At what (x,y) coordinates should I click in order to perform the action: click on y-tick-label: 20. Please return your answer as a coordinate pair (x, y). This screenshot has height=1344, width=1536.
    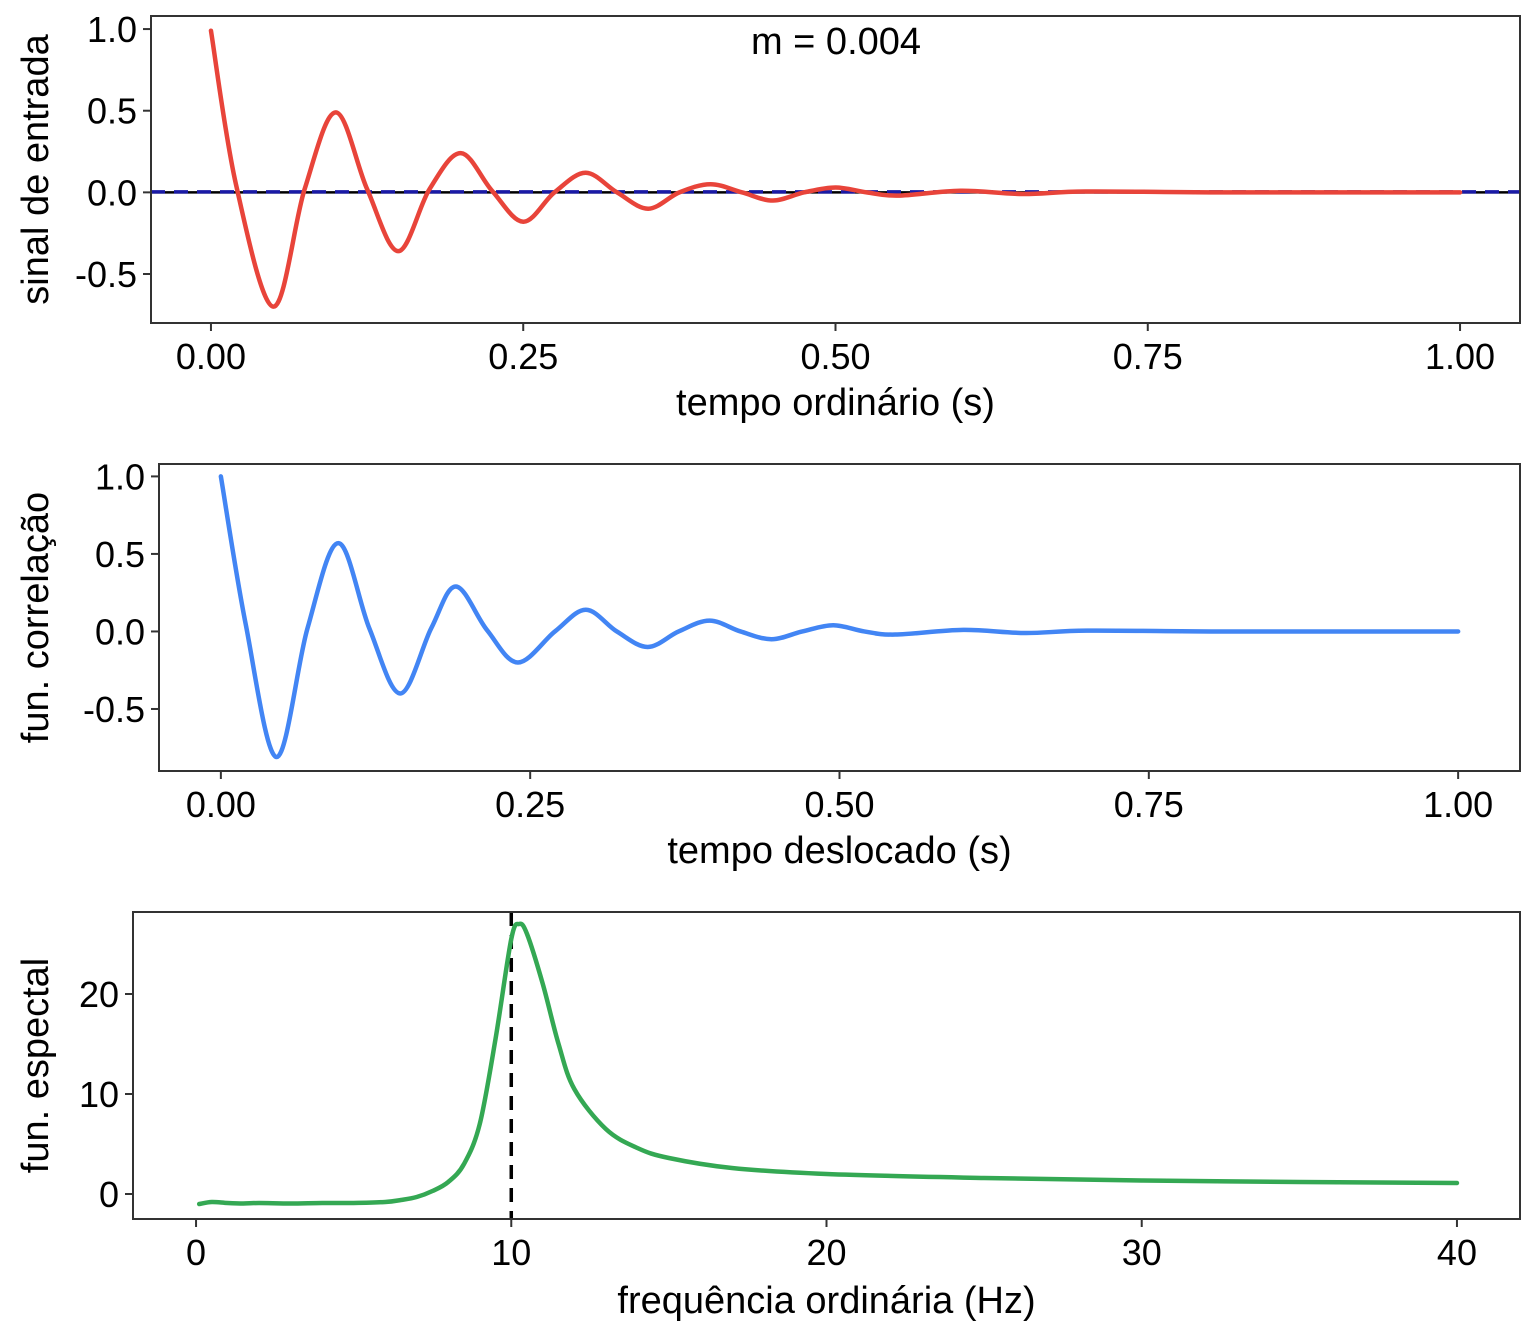
    Looking at the image, I should click on (99, 994).